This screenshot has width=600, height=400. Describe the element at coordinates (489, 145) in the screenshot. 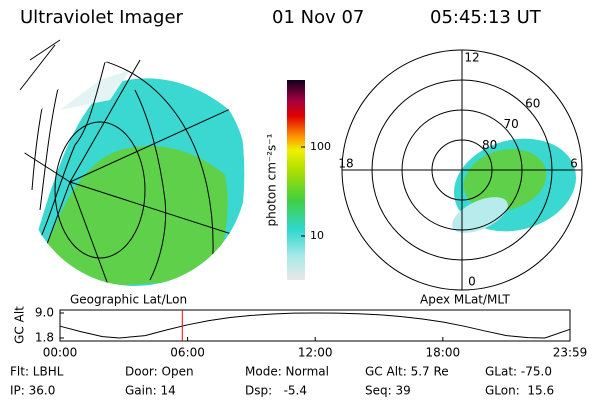

I see `lat-label: 80` at that location.